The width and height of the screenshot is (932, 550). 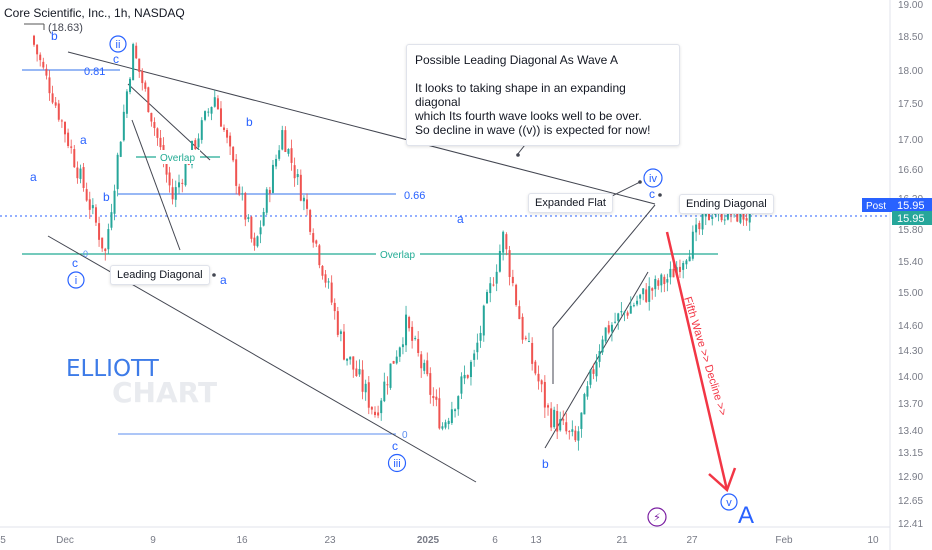 What do you see at coordinates (604, 266) in the screenshot?
I see `ending-diagonal-upper` at bounding box center [604, 266].